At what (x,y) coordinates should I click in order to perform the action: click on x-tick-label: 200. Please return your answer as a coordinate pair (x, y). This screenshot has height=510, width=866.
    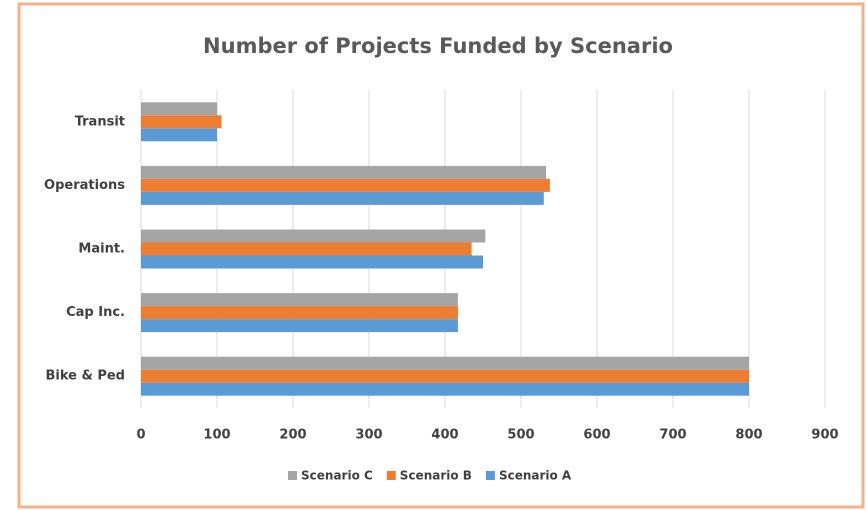
    Looking at the image, I should click on (292, 435).